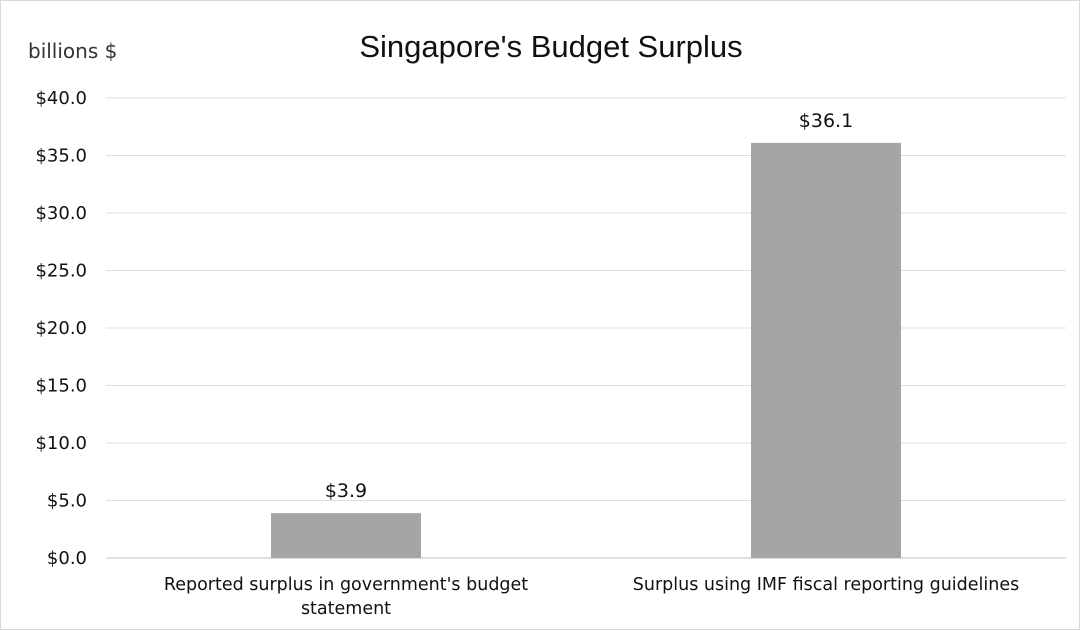 The height and width of the screenshot is (631, 1080). I want to click on y-tick-label: $40.0, so click(61, 98).